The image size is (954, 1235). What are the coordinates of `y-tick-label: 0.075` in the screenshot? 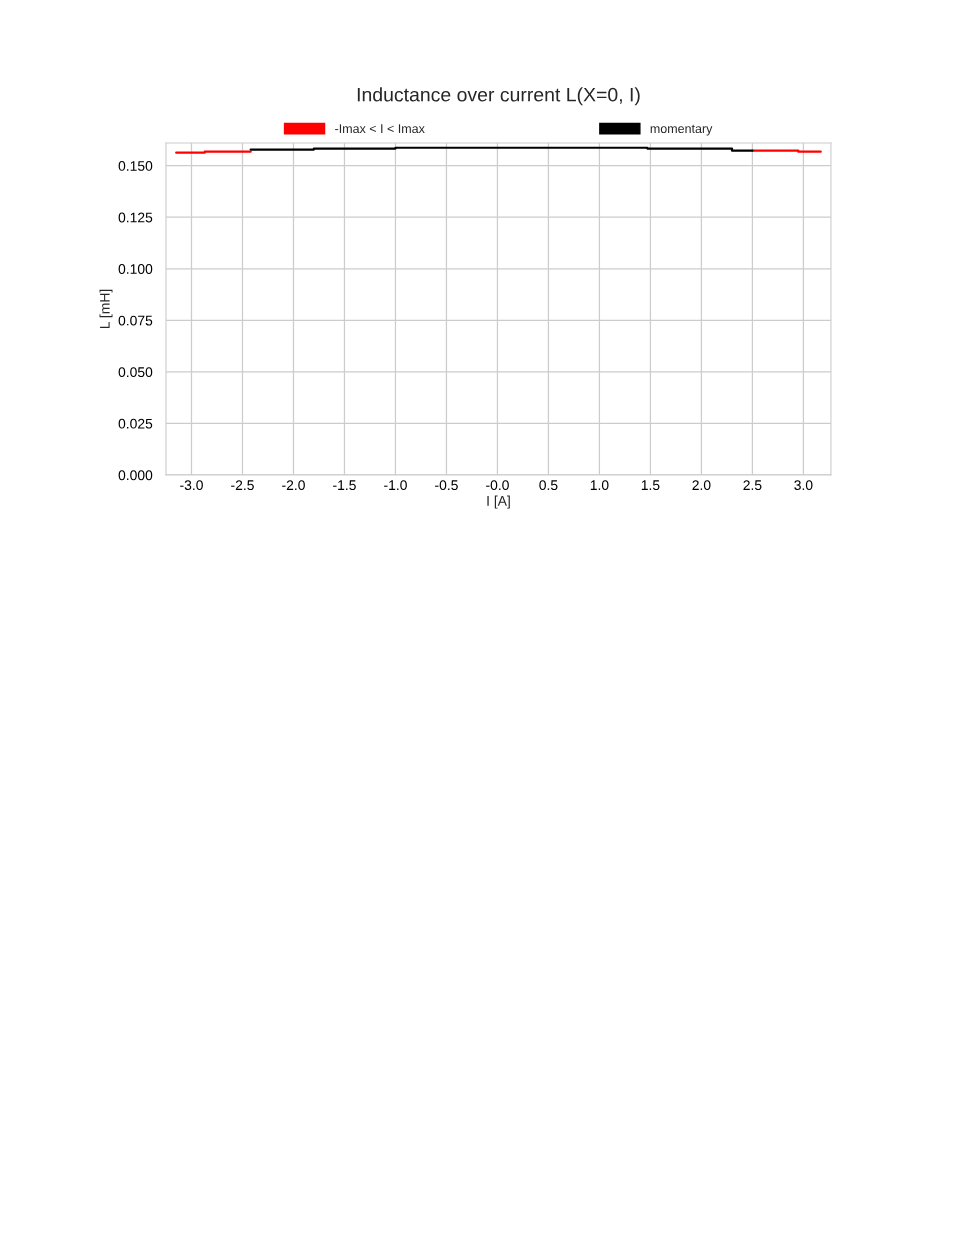 It's located at (135, 320).